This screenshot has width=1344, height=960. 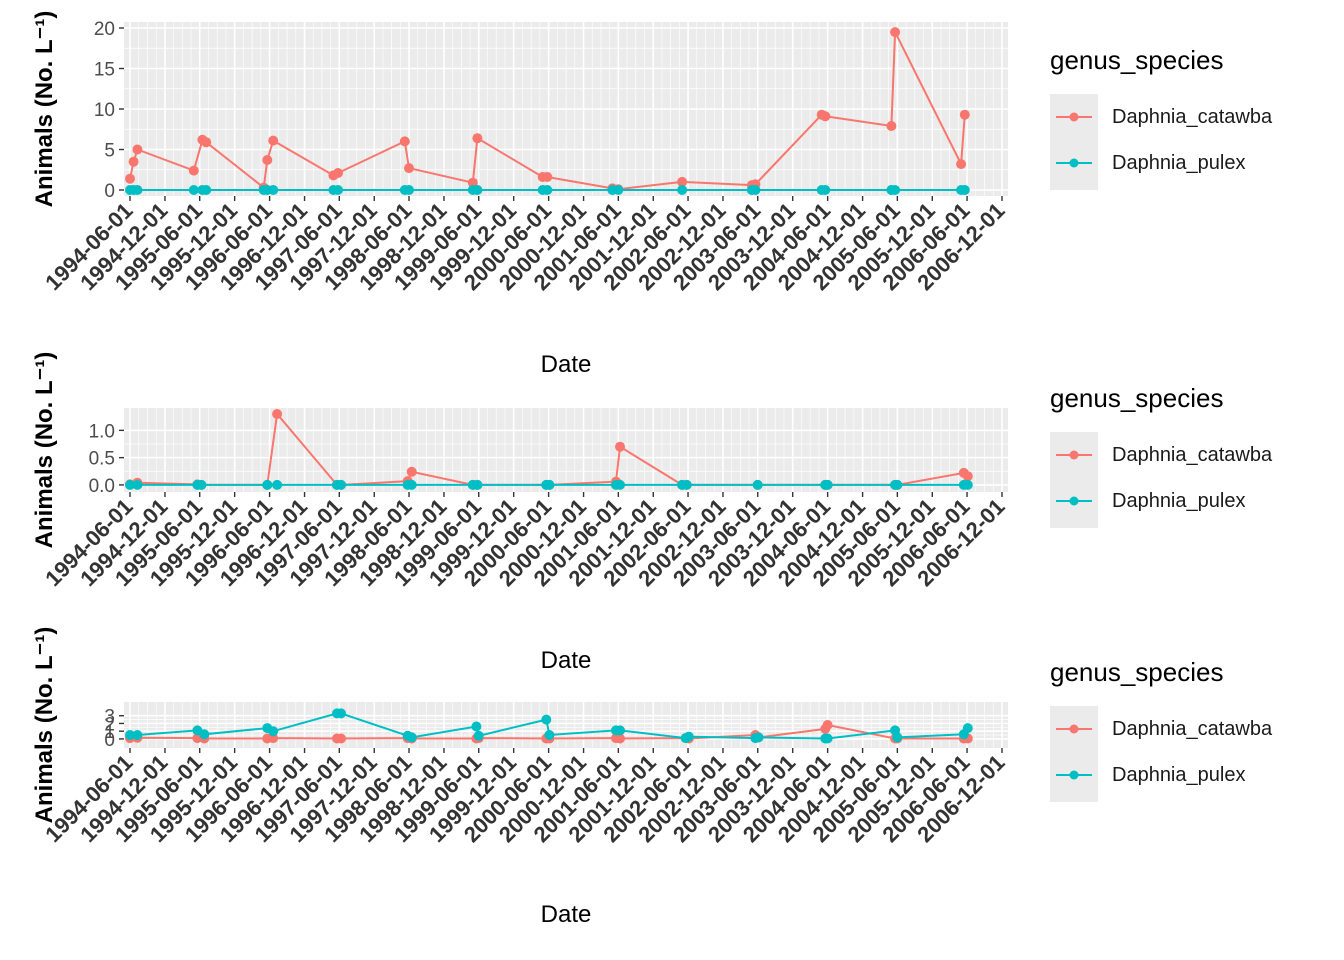 I want to click on y-tick-label: 0.0, so click(x=102, y=486).